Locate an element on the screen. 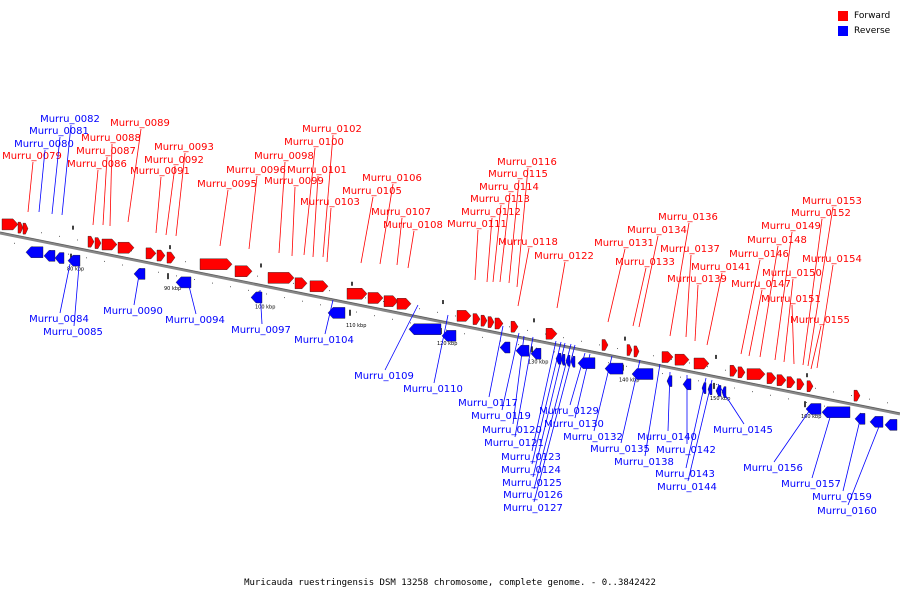 This screenshot has height=600, width=900. reverse-label-murru-0110: Murru_0110 is located at coordinates (433, 354).